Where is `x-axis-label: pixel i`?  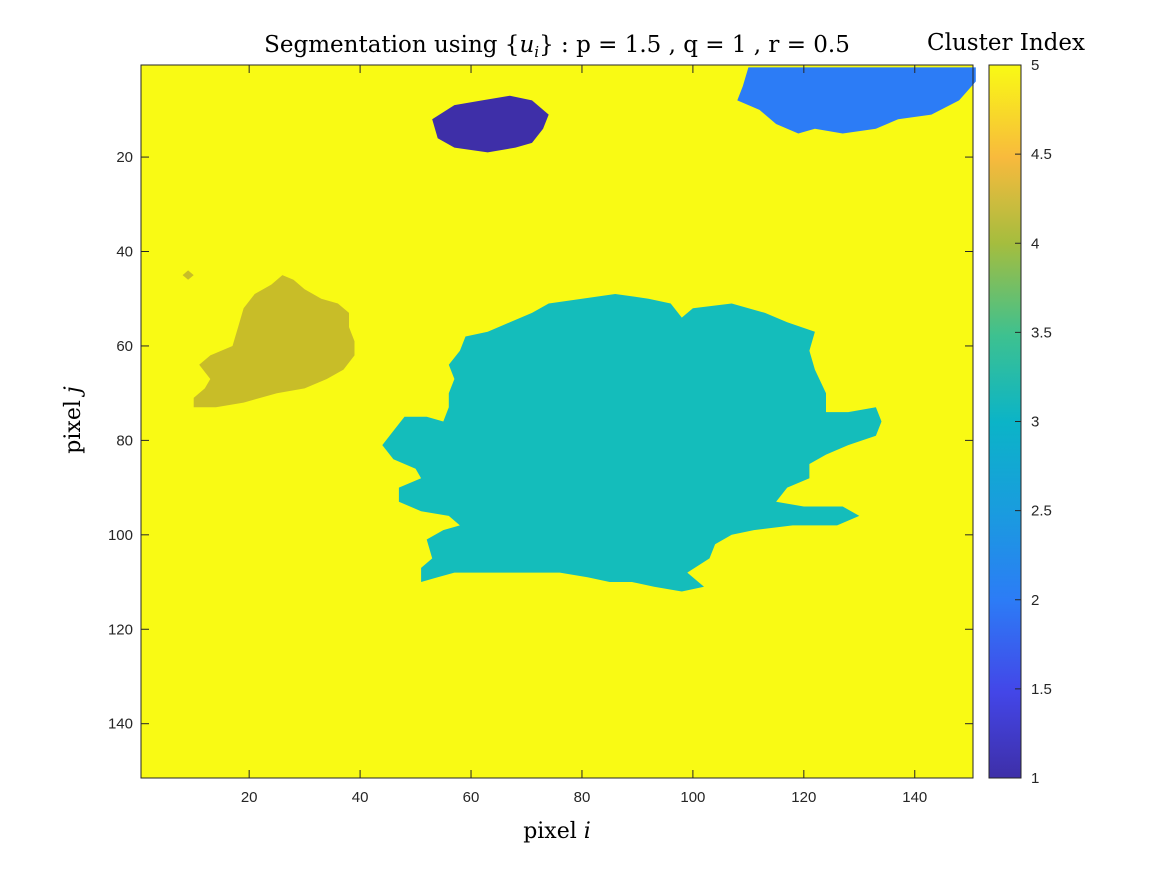
x-axis-label: pixel i is located at coordinates (557, 831).